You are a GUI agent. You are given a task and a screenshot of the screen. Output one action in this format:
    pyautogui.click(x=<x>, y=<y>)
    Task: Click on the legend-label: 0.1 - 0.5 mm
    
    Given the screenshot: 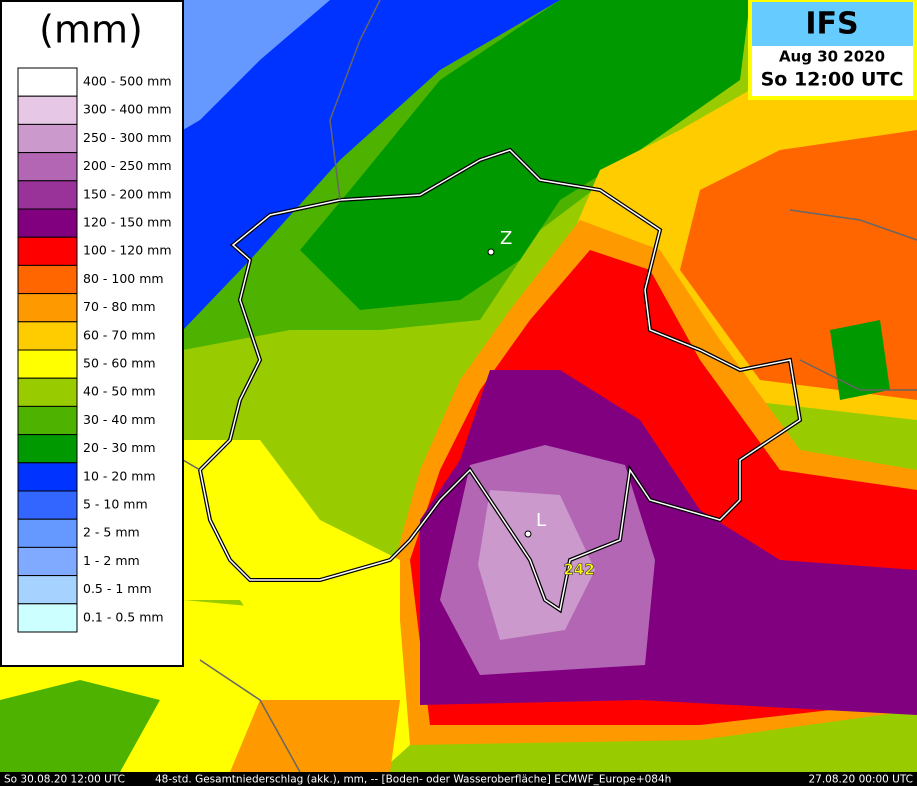 What is the action you would take?
    pyautogui.click(x=123, y=616)
    